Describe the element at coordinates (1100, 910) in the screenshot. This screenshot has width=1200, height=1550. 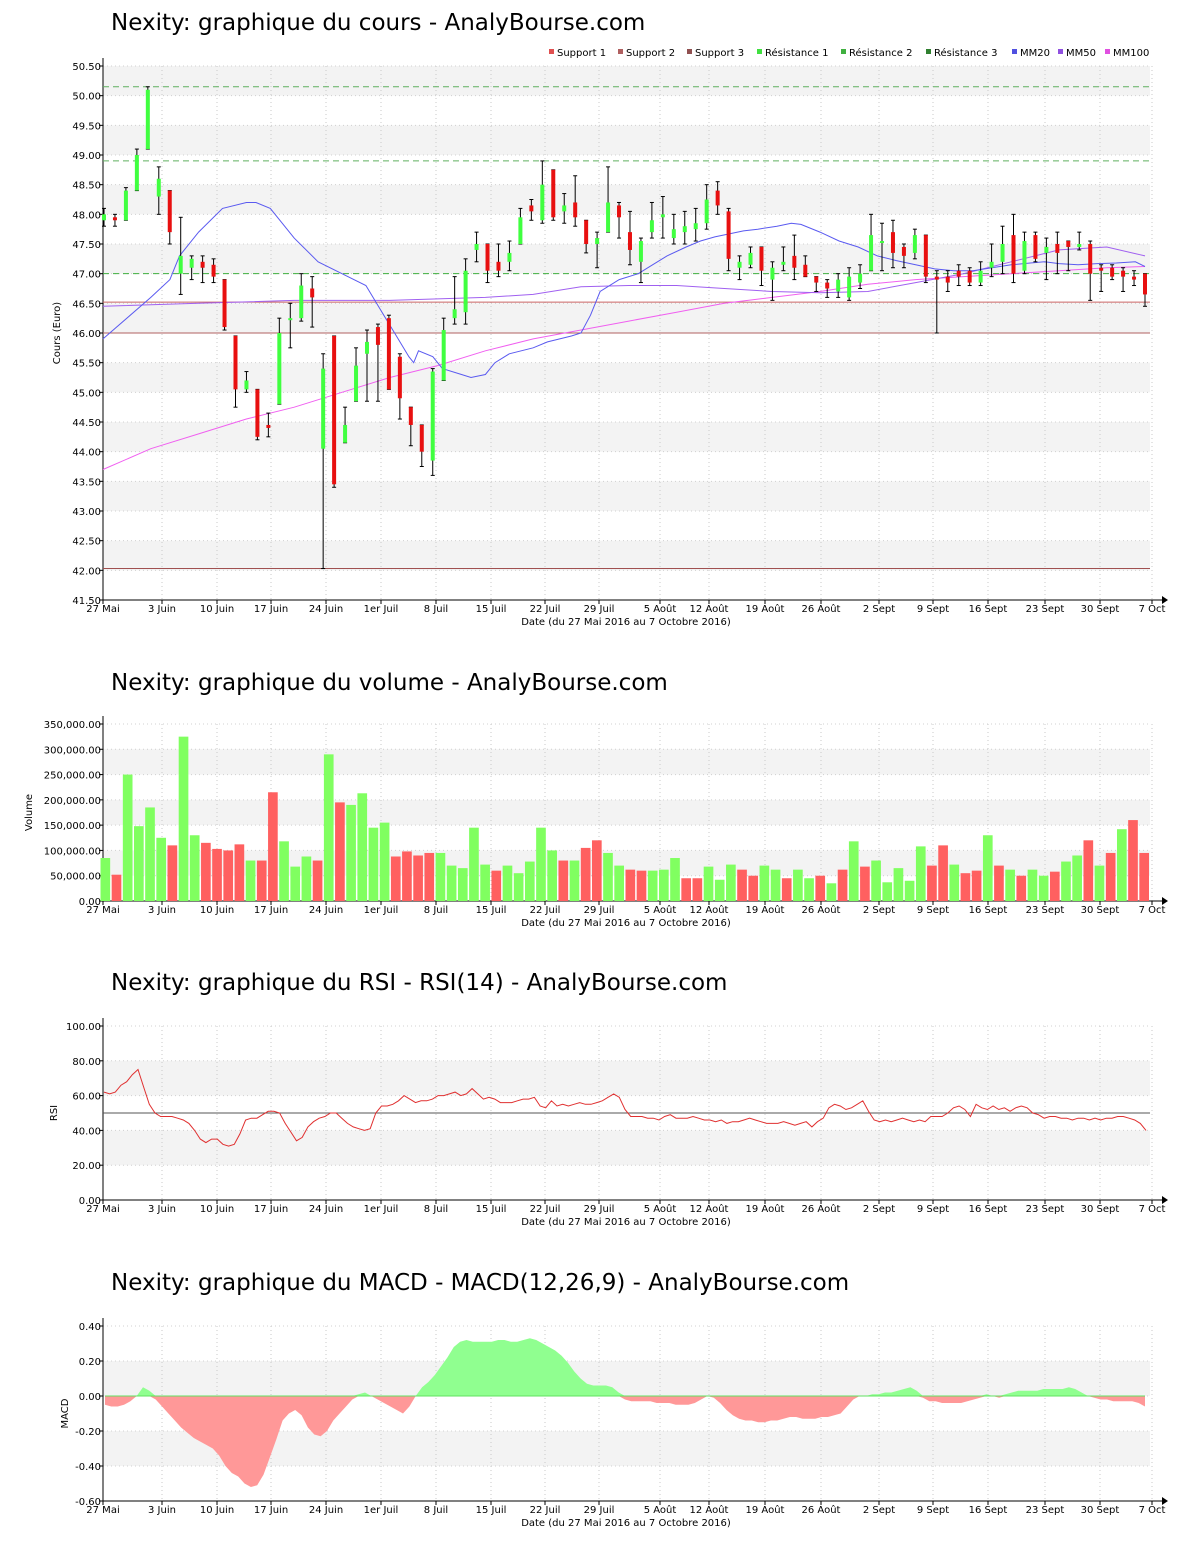
I see `x-tick-label: 30 Sept` at that location.